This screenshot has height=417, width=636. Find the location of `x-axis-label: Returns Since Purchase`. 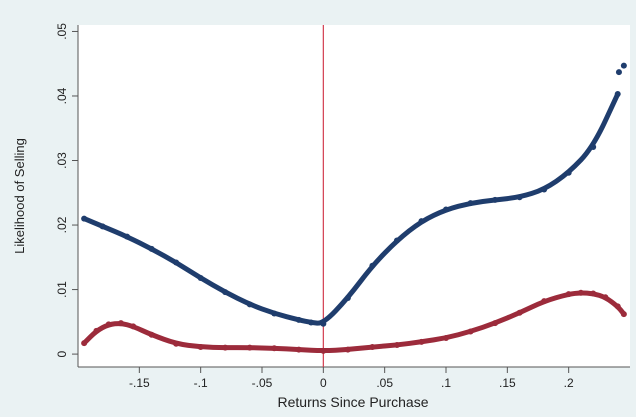

x-axis-label: Returns Since Purchase is located at coordinates (353, 402).